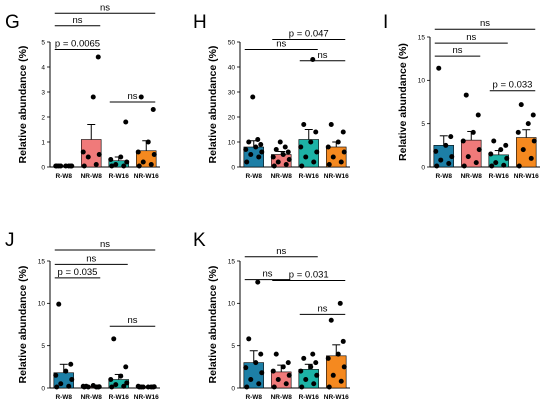  What do you see at coordinates (232, 92) in the screenshot?
I see `y-tick-label: 30` at bounding box center [232, 92].